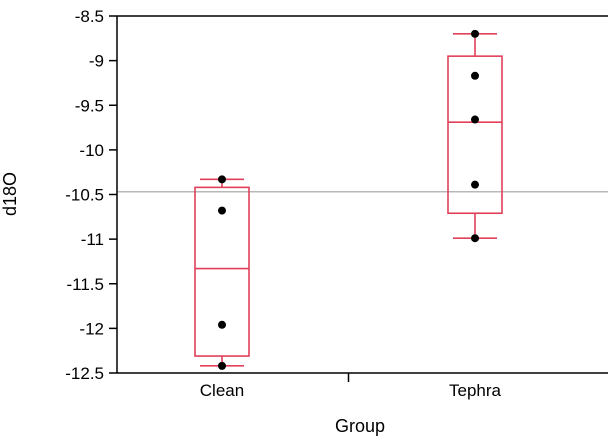  Describe the element at coordinates (360, 426) in the screenshot. I see `x-axis-title: Group` at that location.